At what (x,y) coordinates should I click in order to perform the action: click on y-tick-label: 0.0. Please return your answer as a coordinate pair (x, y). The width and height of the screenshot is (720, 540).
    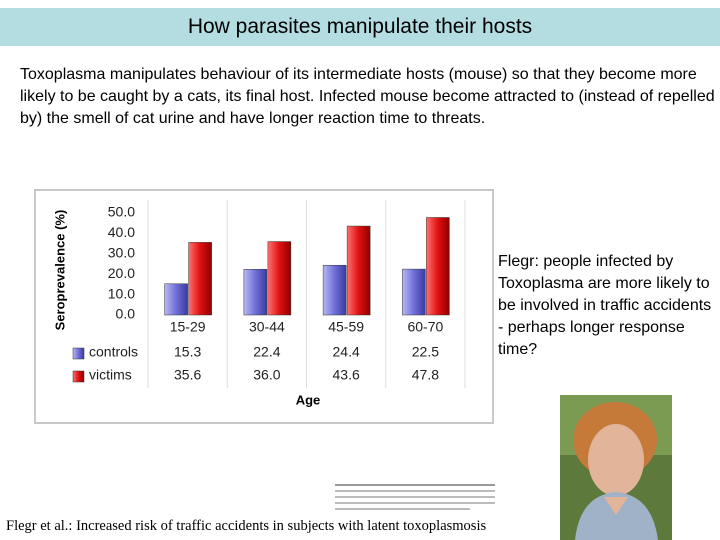
    Looking at the image, I should click on (126, 314).